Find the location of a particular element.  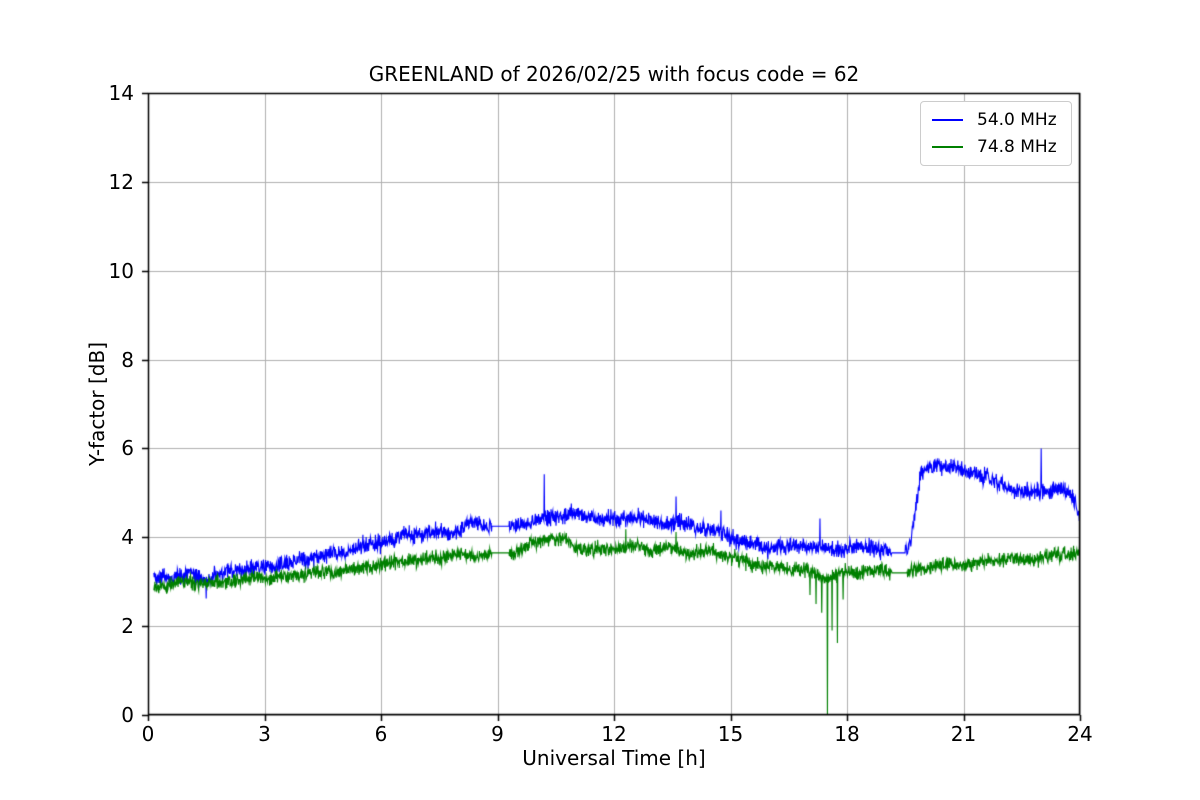

x-axis-label: Universal Time [h] is located at coordinates (614, 758).